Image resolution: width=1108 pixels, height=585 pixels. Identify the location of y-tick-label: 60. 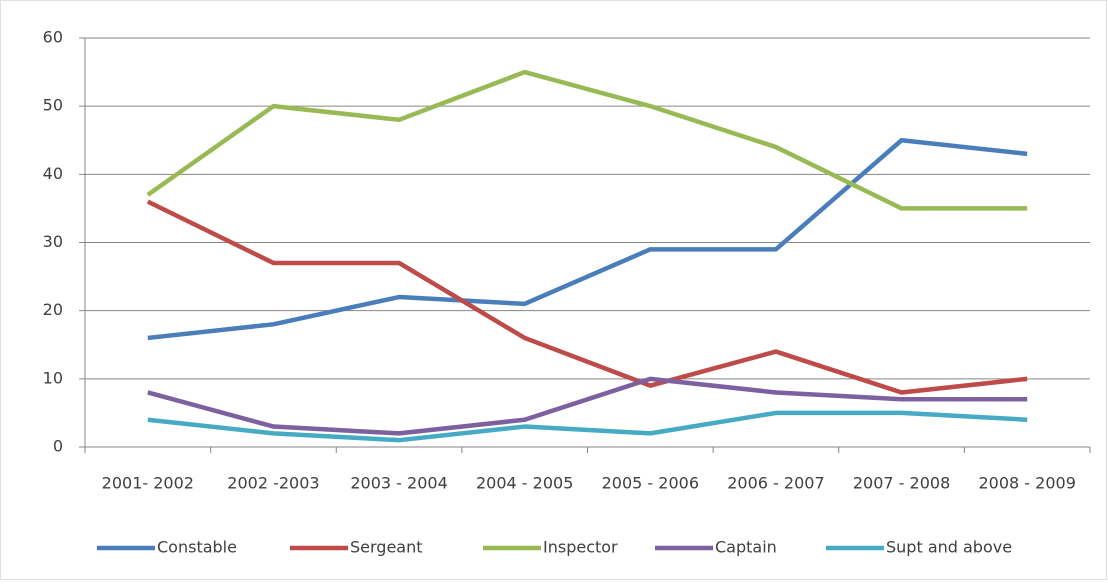
(53, 37).